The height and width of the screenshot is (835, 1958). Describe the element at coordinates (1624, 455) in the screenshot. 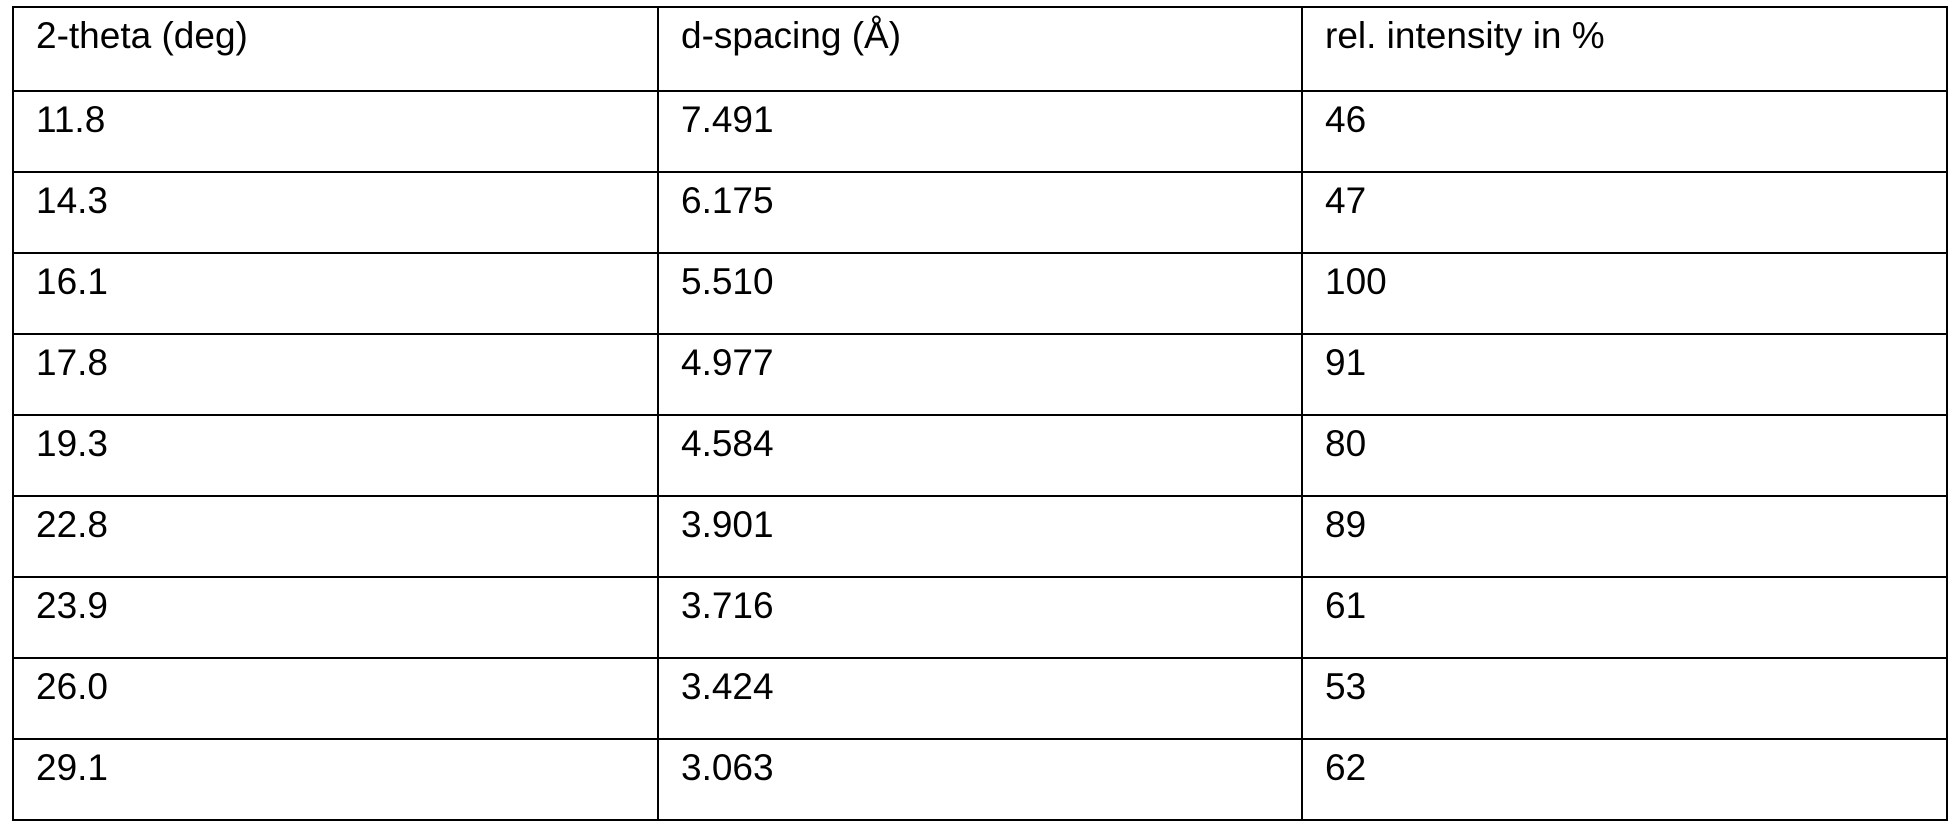

I see `data-cell: 80` at that location.